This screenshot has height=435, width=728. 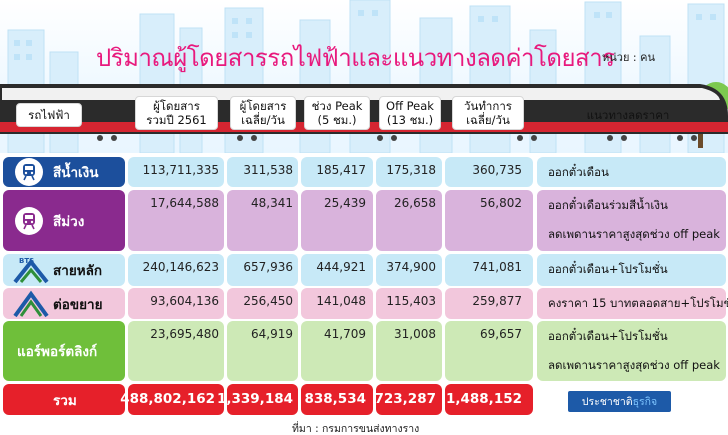 What do you see at coordinates (31, 306) in the screenshot?
I see `bts-extension-icon` at bounding box center [31, 306].